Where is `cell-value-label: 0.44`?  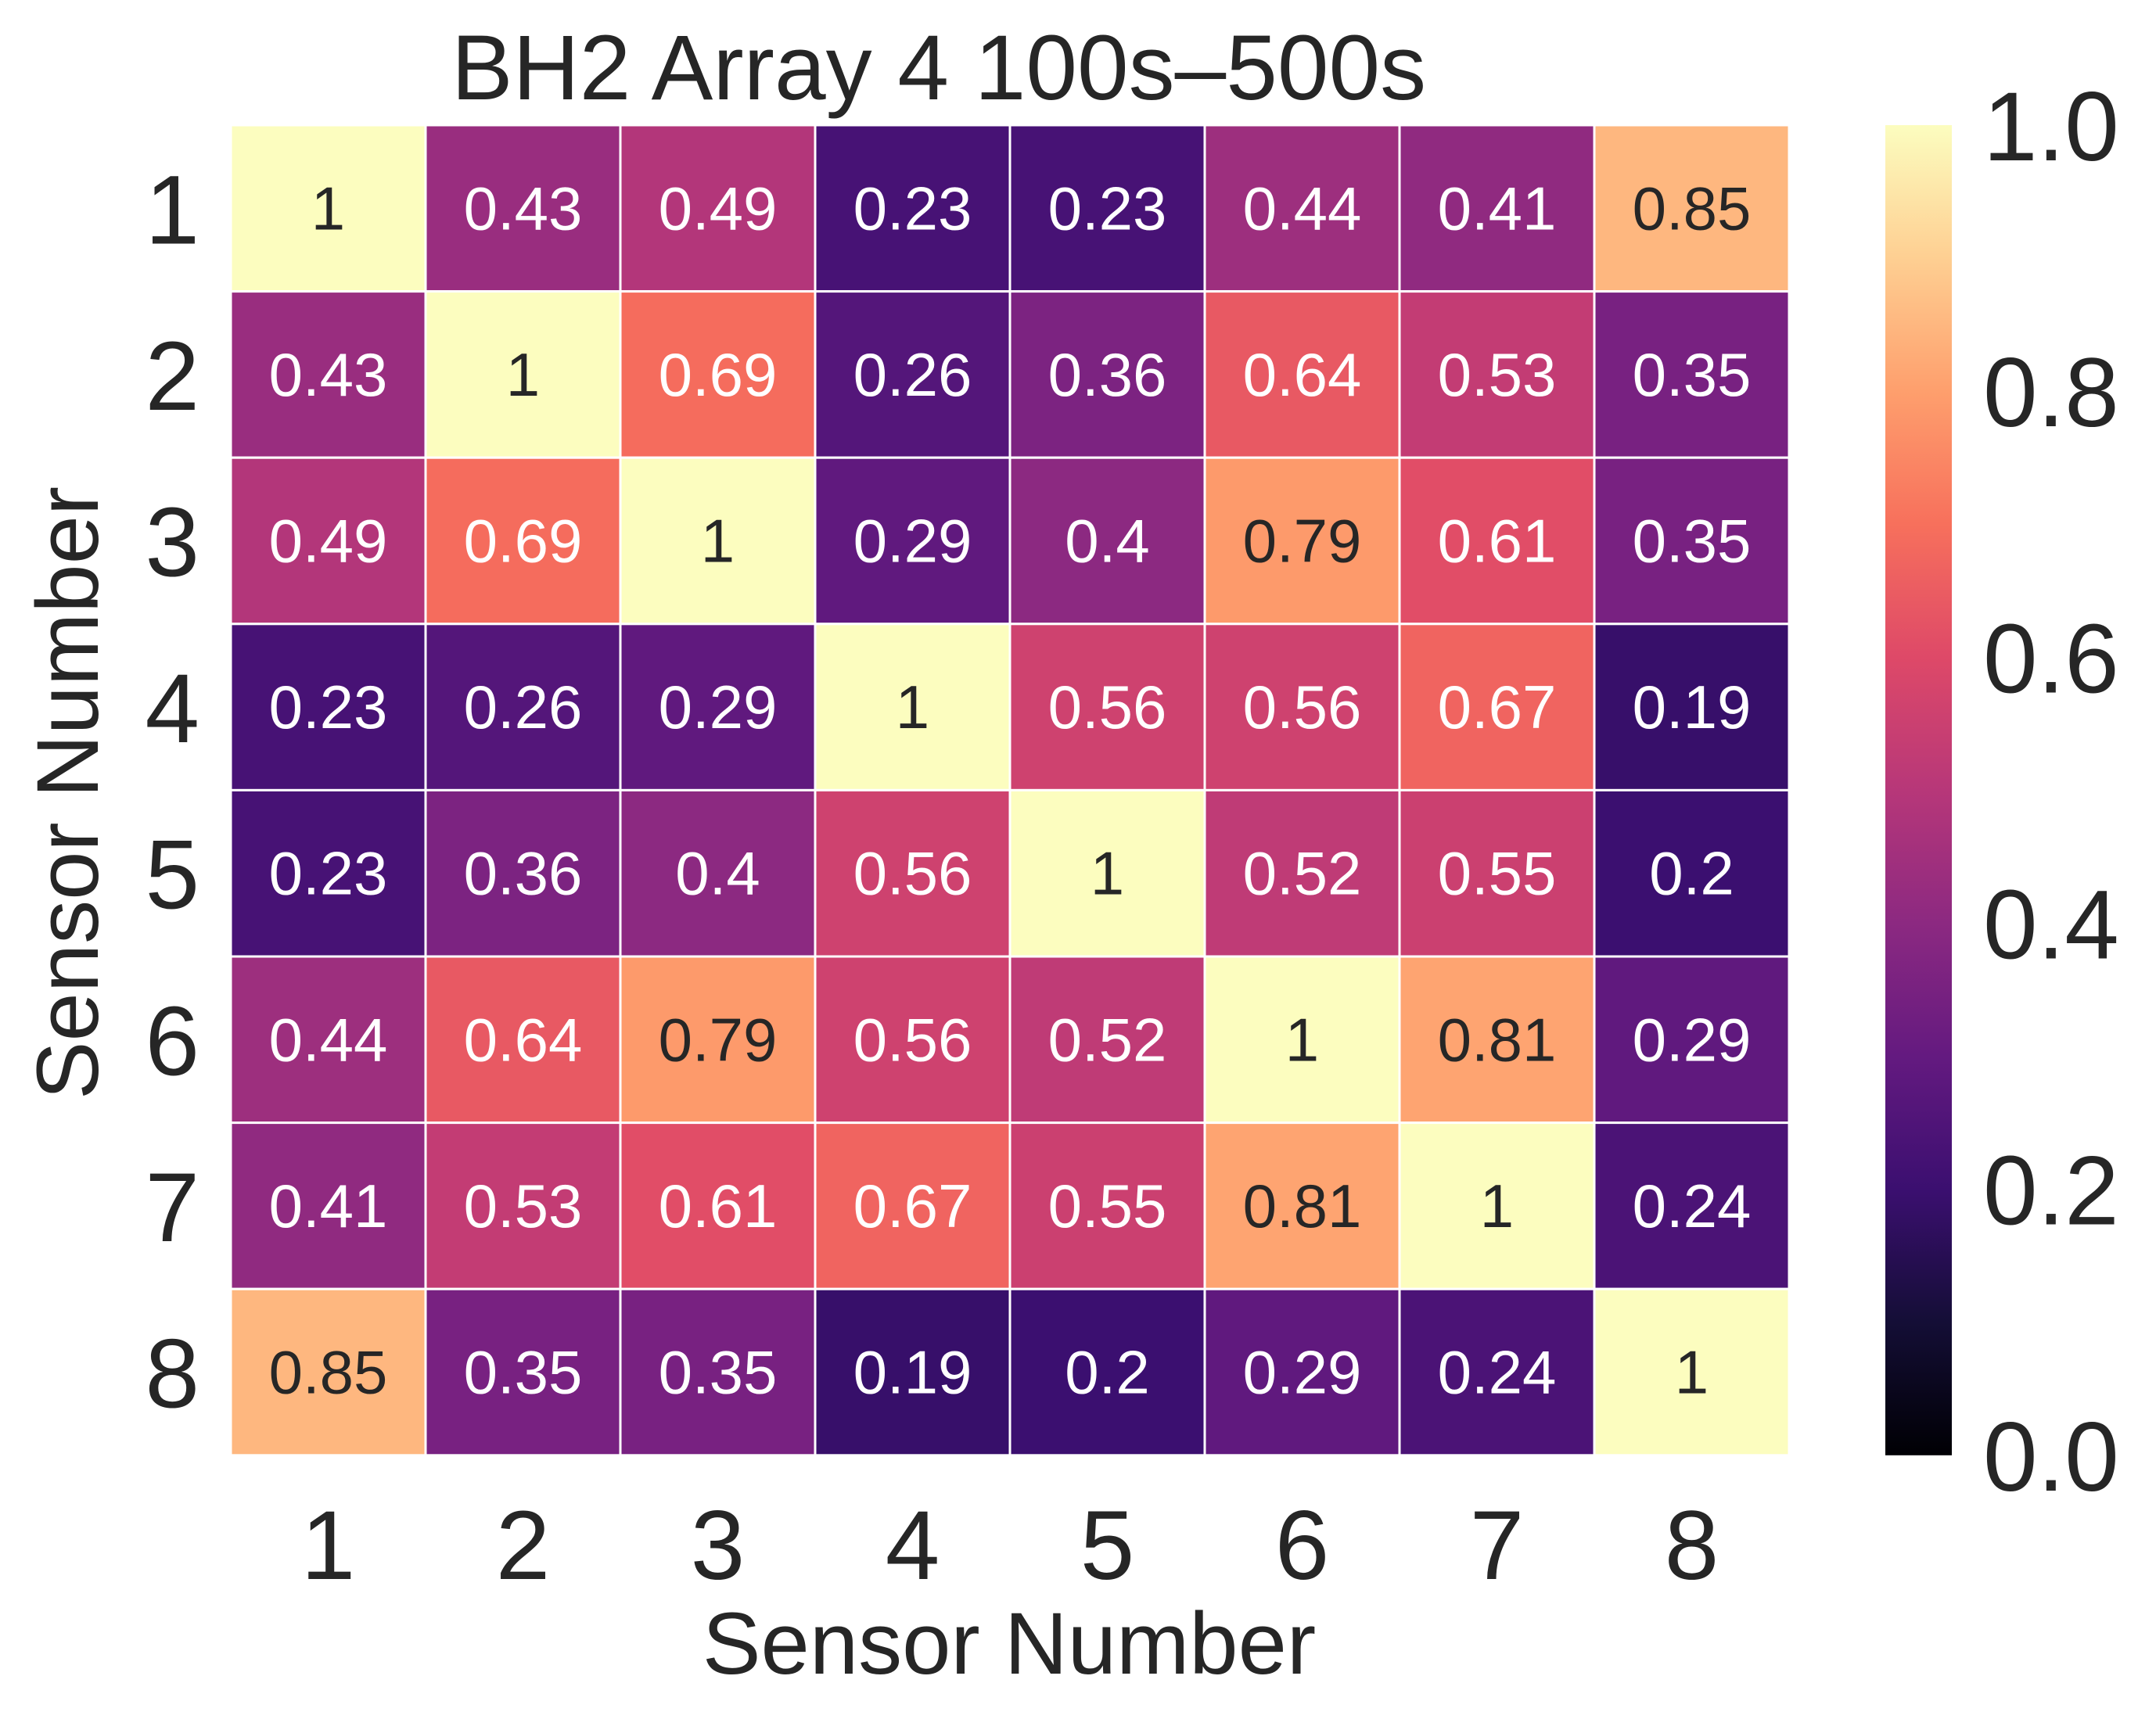 cell-value-label: 0.44 is located at coordinates (1302, 208).